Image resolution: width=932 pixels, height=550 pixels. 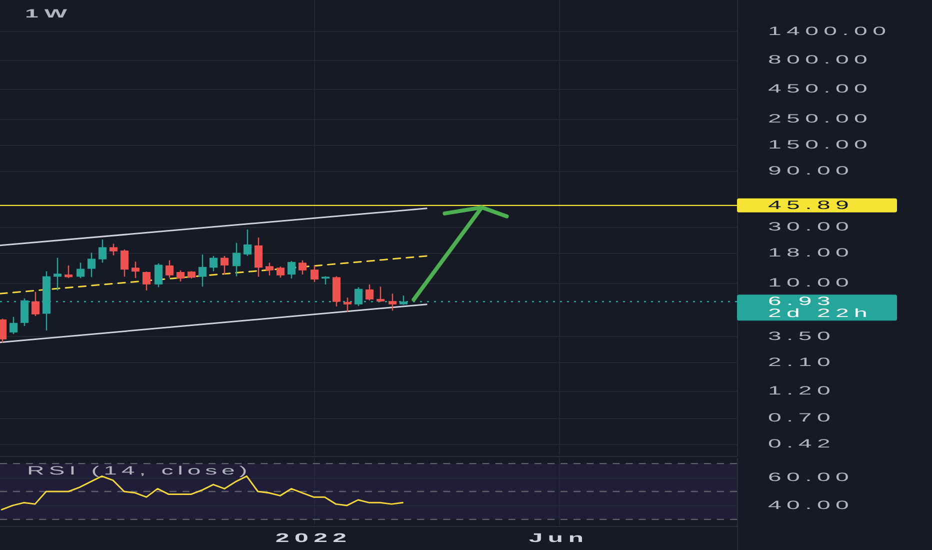 What do you see at coordinates (802, 391) in the screenshot?
I see `y-tick-label: 1.20` at bounding box center [802, 391].